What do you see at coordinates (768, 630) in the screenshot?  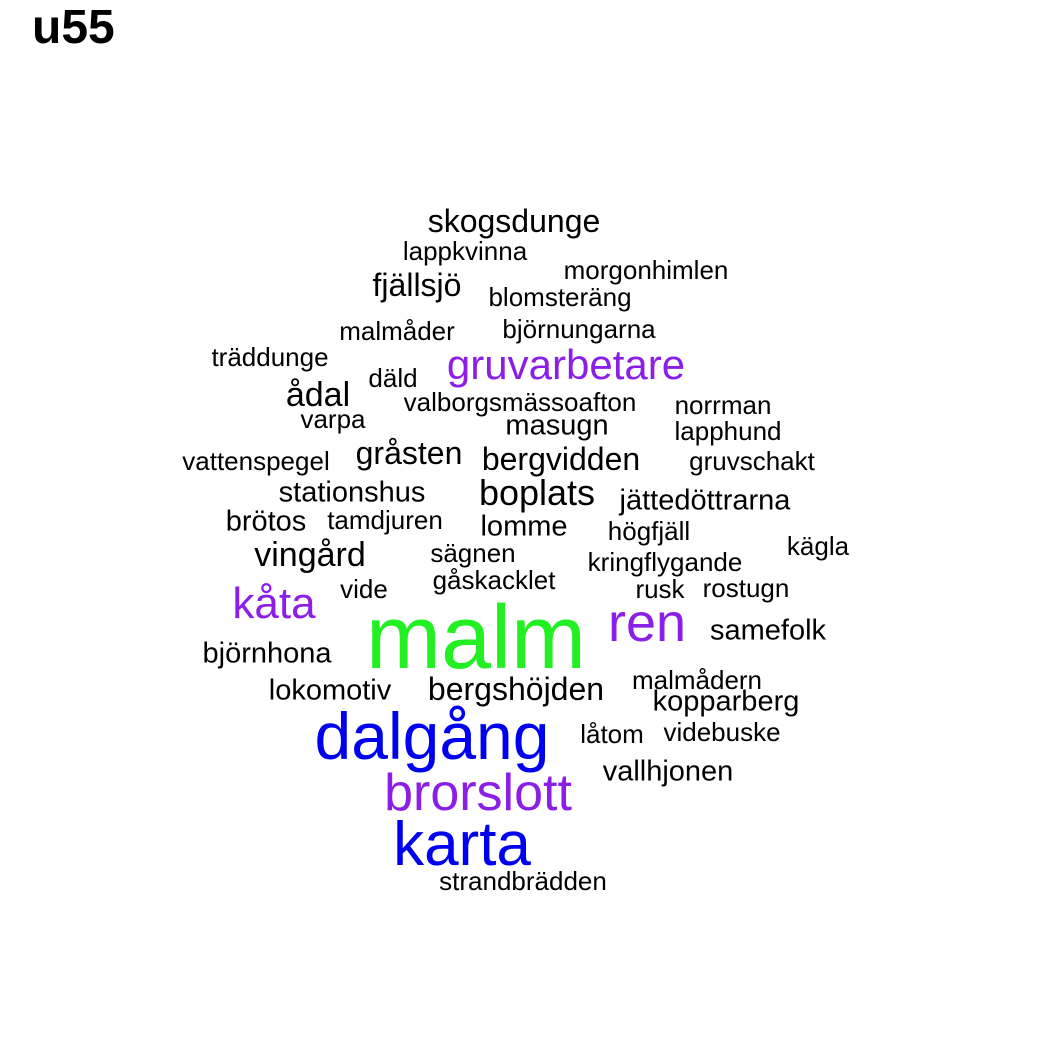 I see `word-samefolk: samefolk` at bounding box center [768, 630].